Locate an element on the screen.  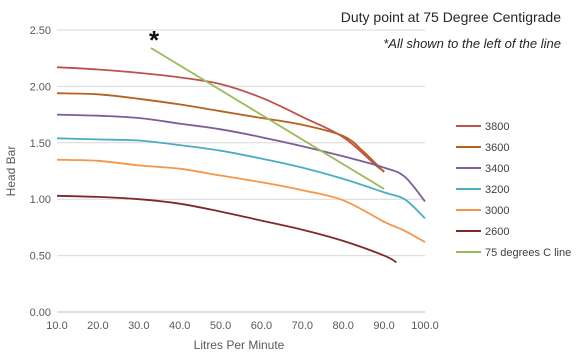
x-tick-label: 40.0 is located at coordinates (179, 326).